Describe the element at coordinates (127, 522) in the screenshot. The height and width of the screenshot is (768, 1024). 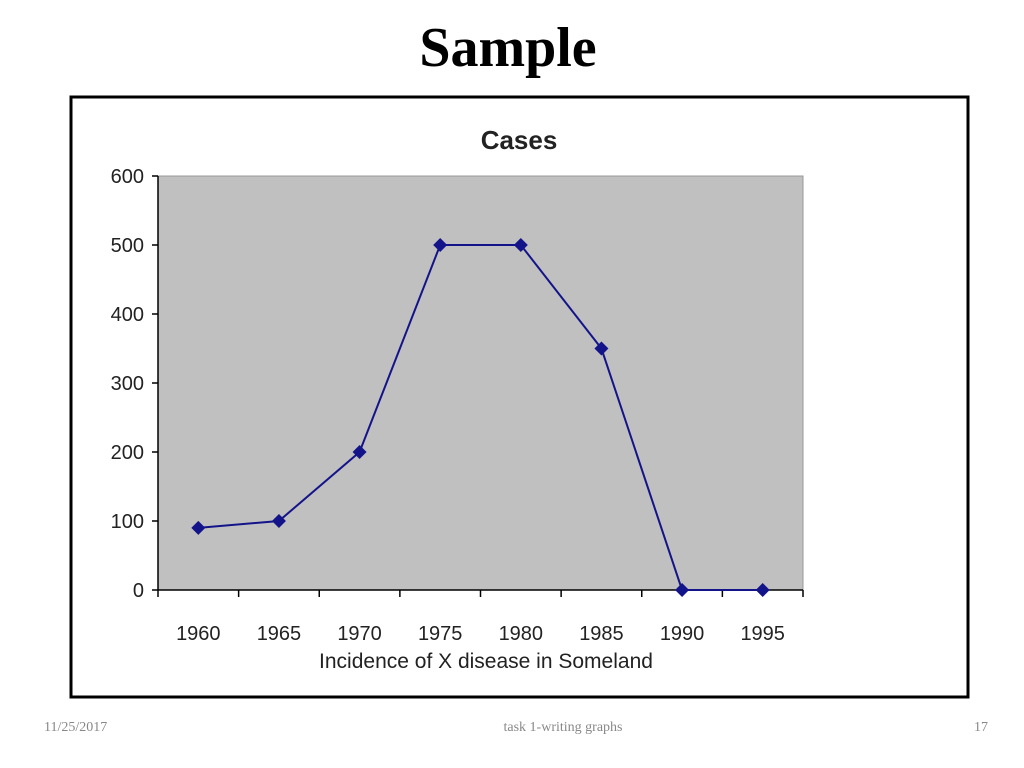
I see `y-tick-label: 100` at that location.